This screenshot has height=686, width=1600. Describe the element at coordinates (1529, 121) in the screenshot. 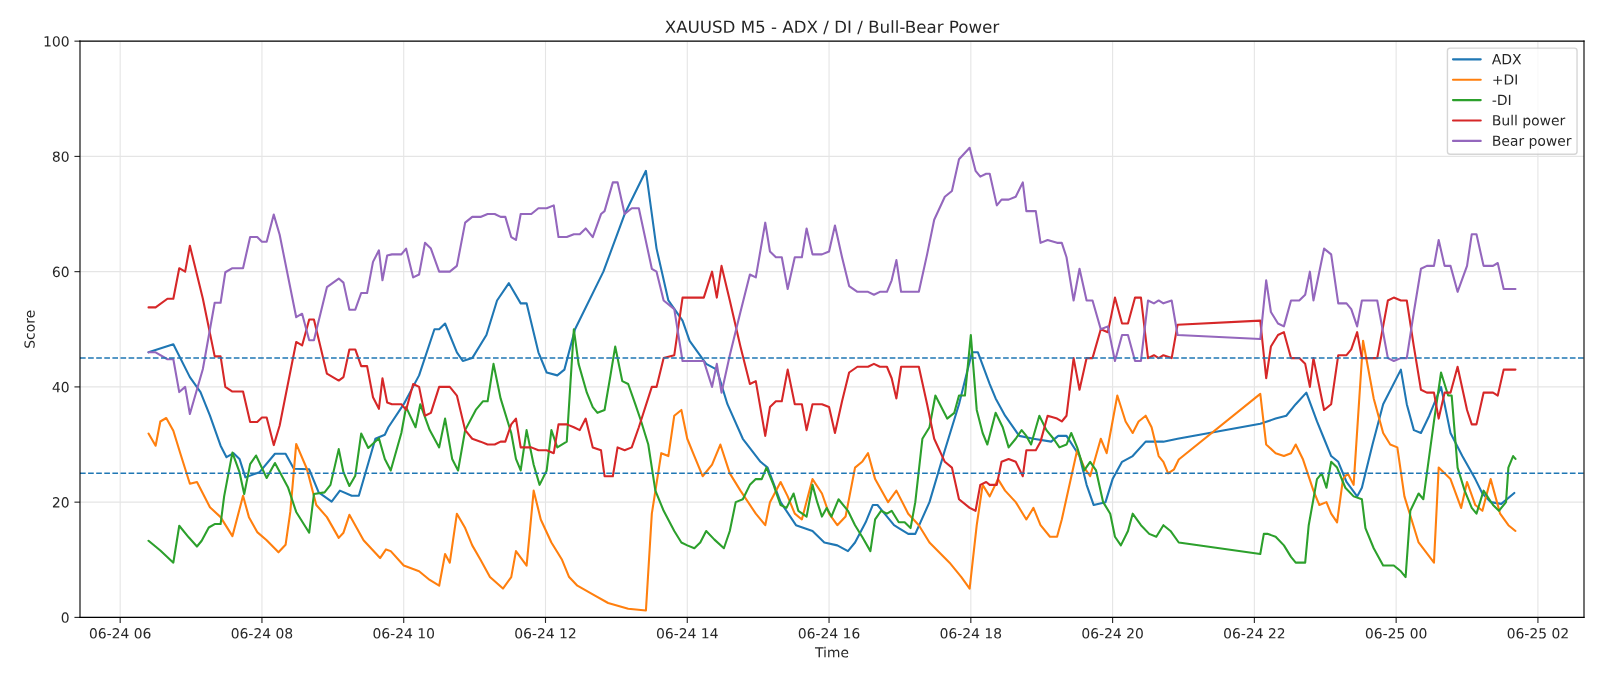

I see `legend-label: Bull power` at that location.